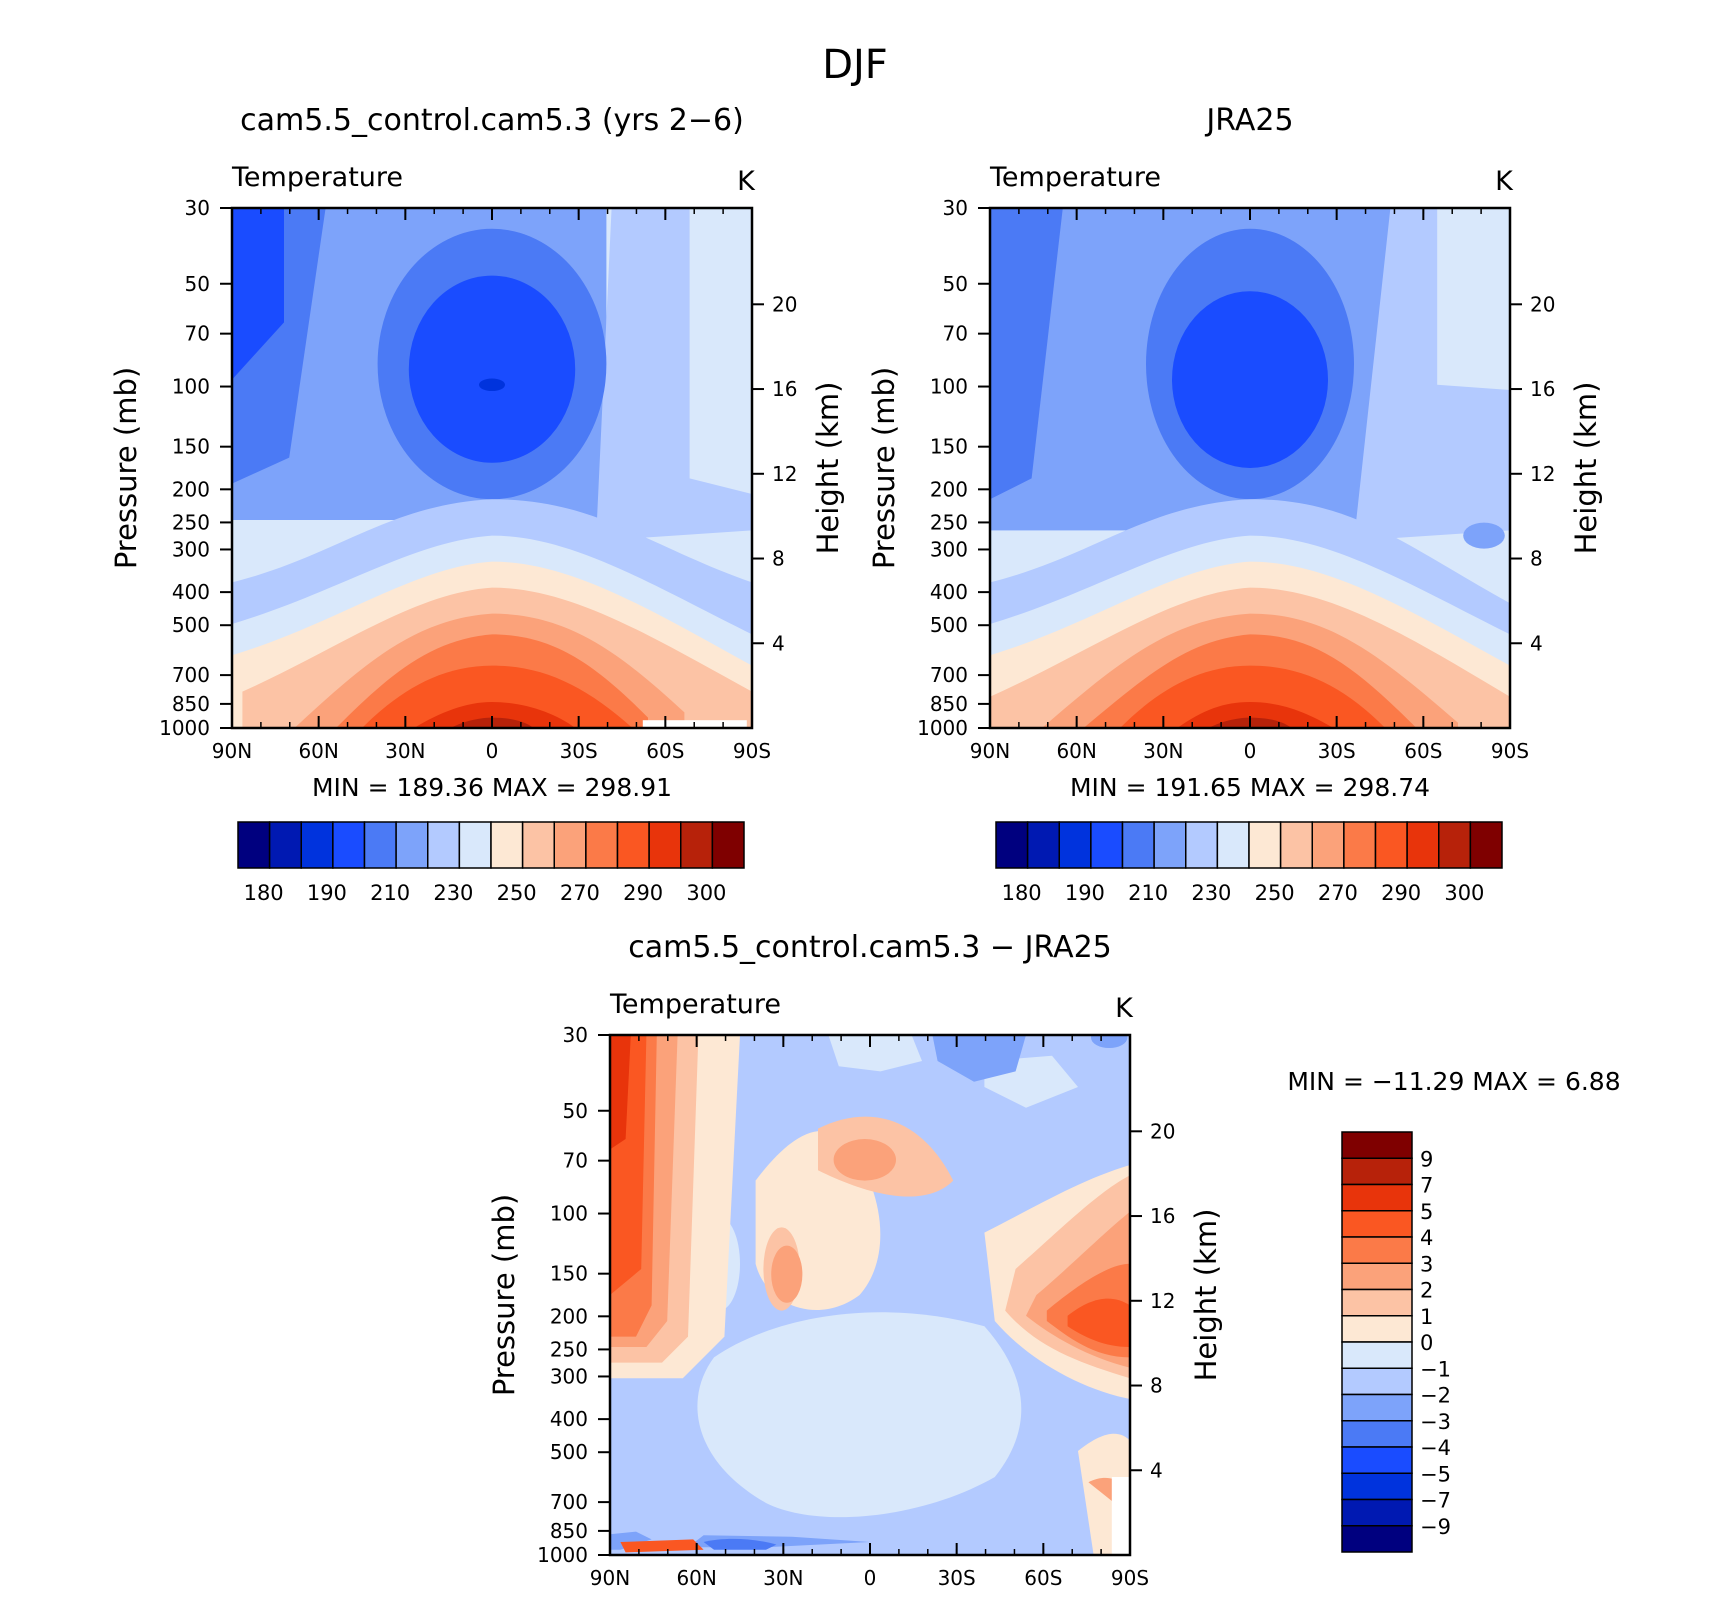 The height and width of the screenshot is (1600, 1710). What do you see at coordinates (1426, 1212) in the screenshot?
I see `colorbar-label: 5` at bounding box center [1426, 1212].